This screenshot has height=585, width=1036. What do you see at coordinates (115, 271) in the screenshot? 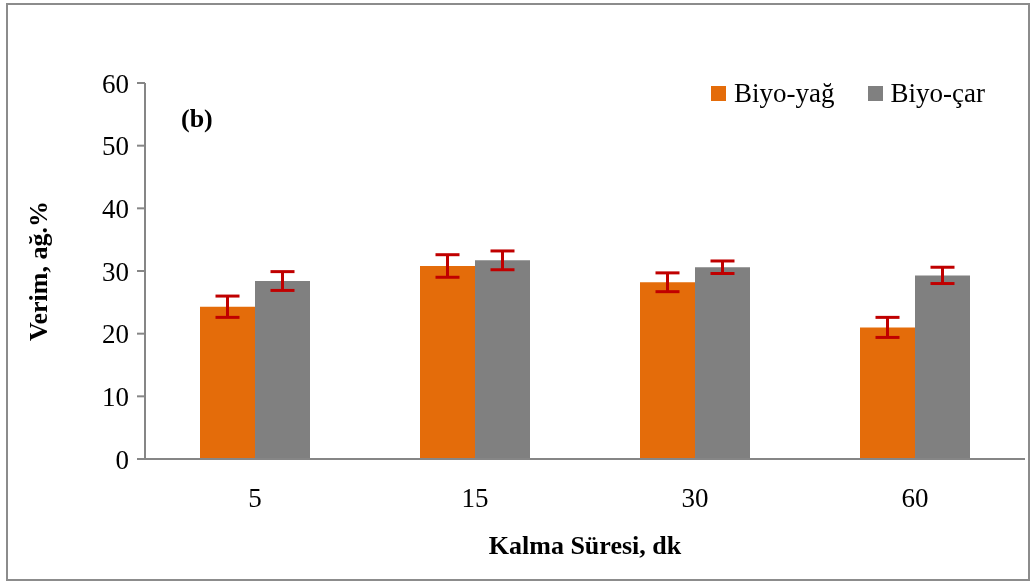
I see `y-tick-label: 30` at bounding box center [115, 271].